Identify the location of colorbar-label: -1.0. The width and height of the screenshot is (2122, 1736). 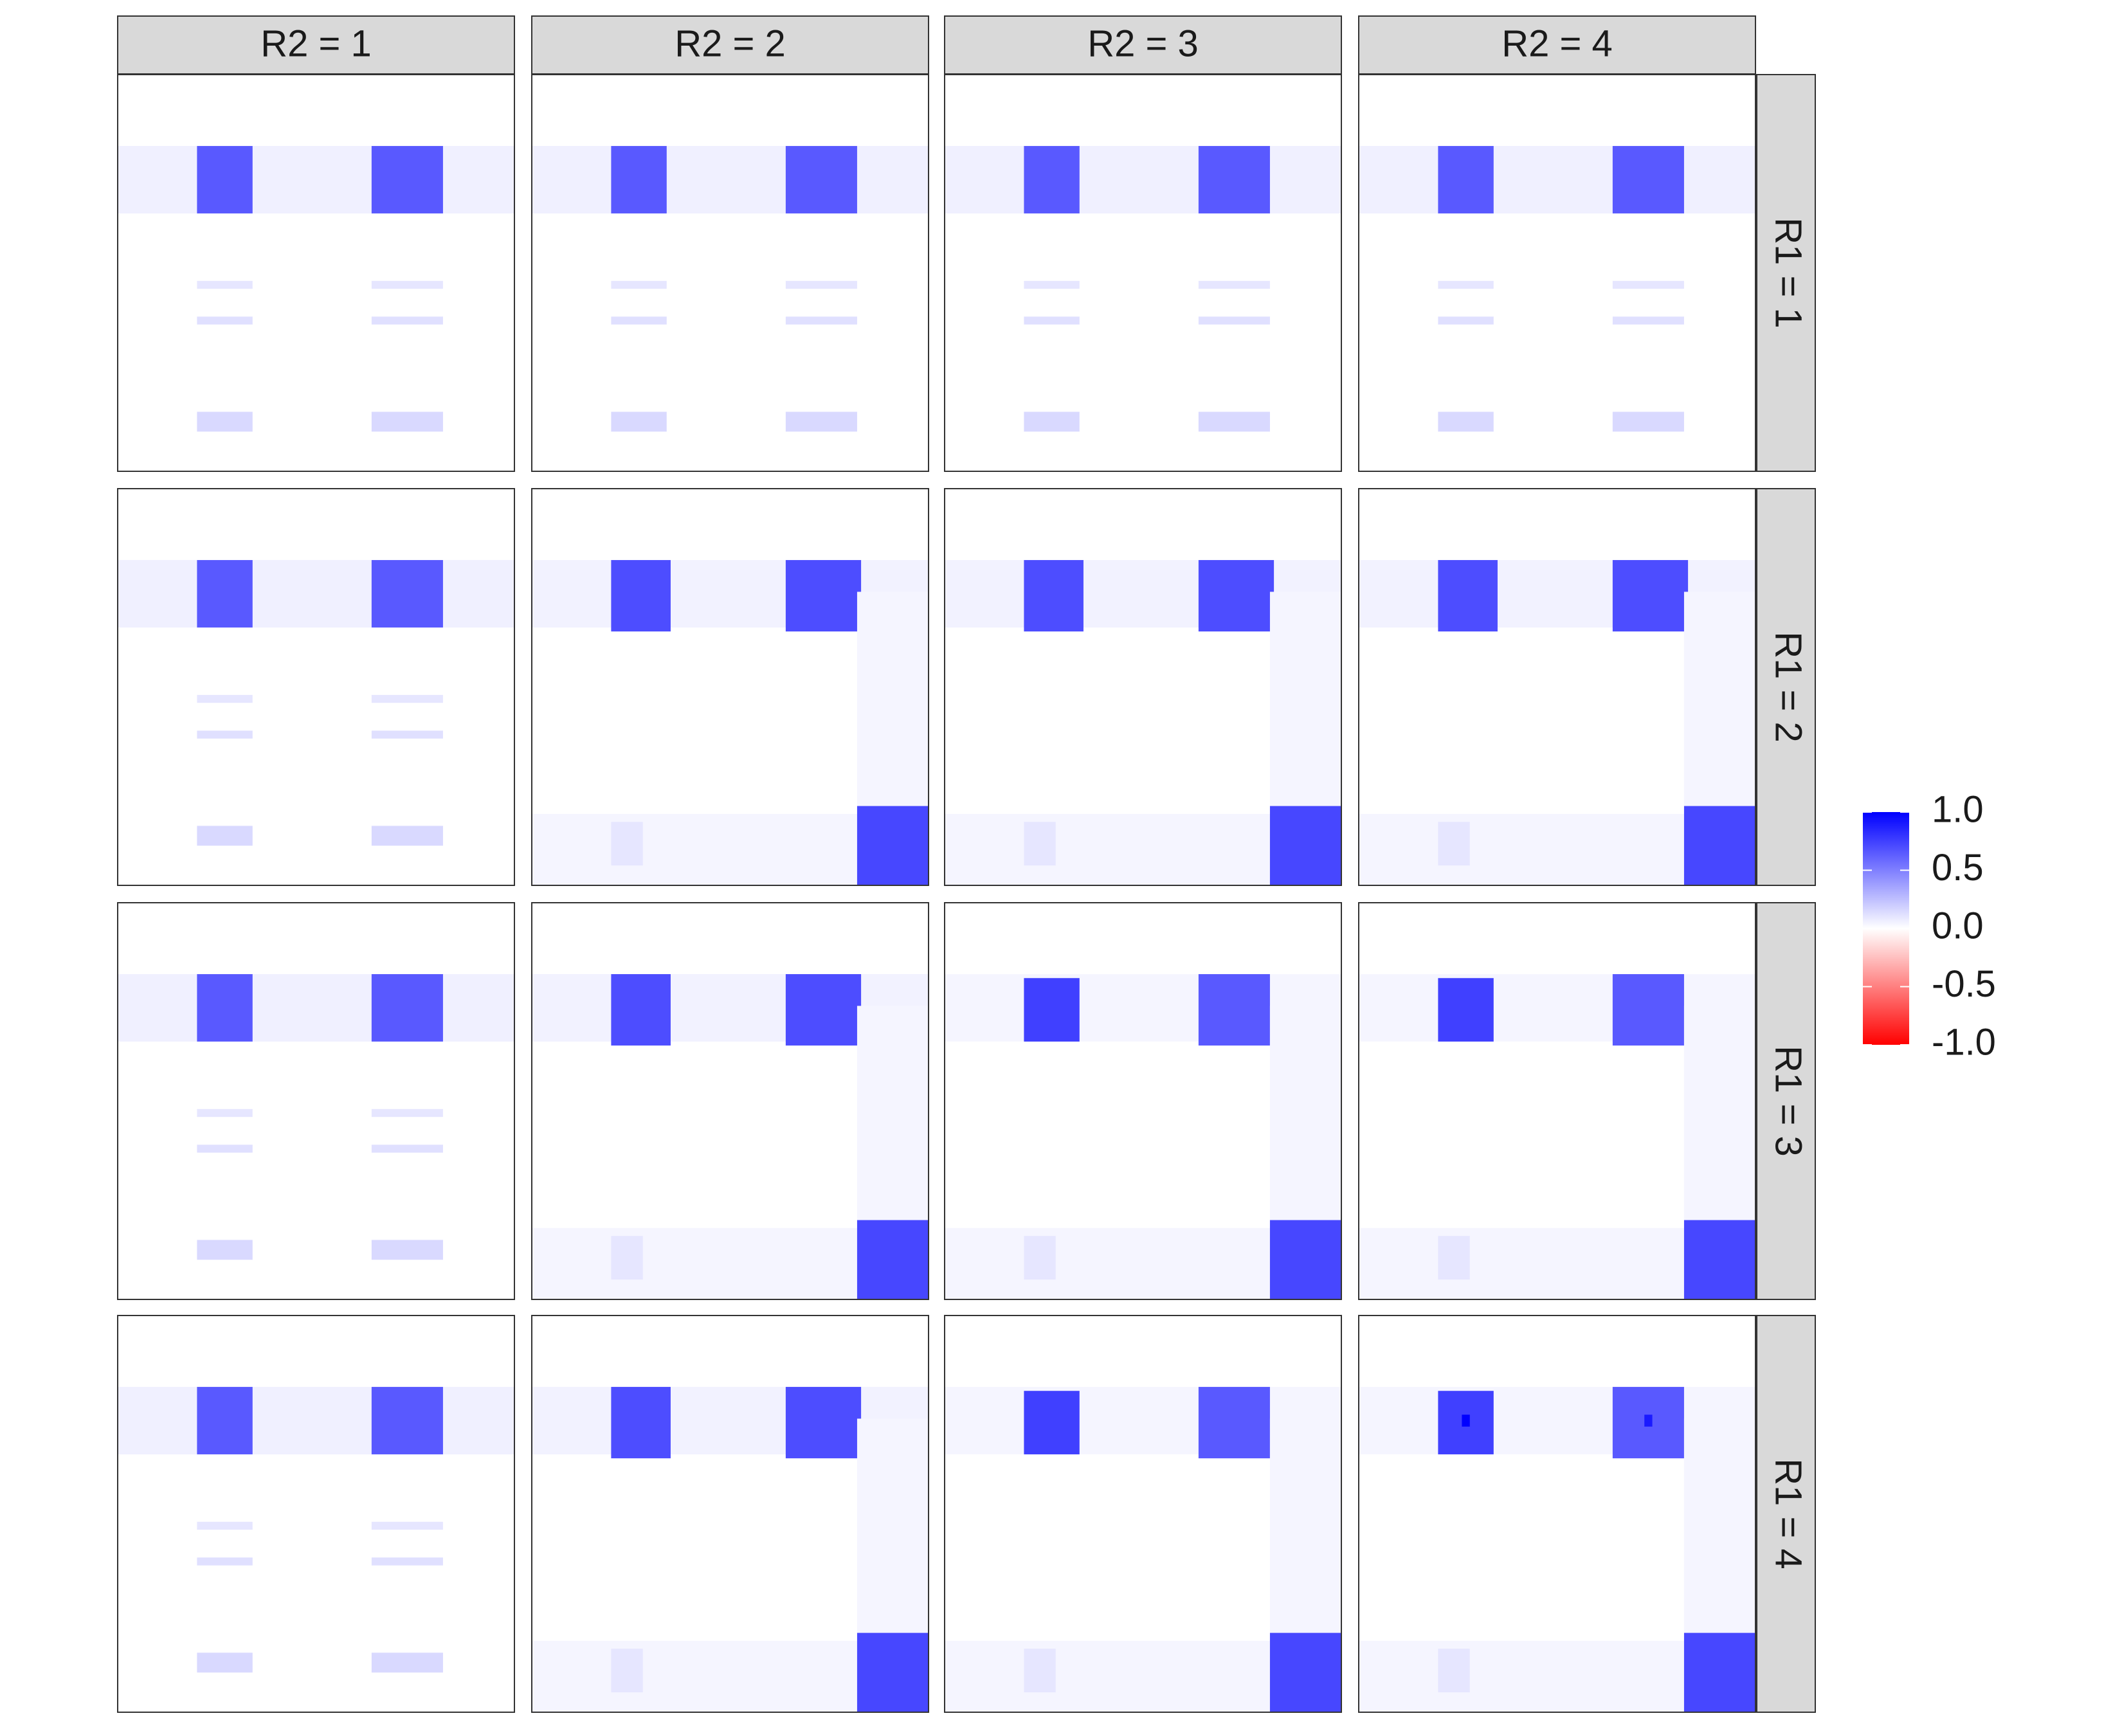
(1964, 1042).